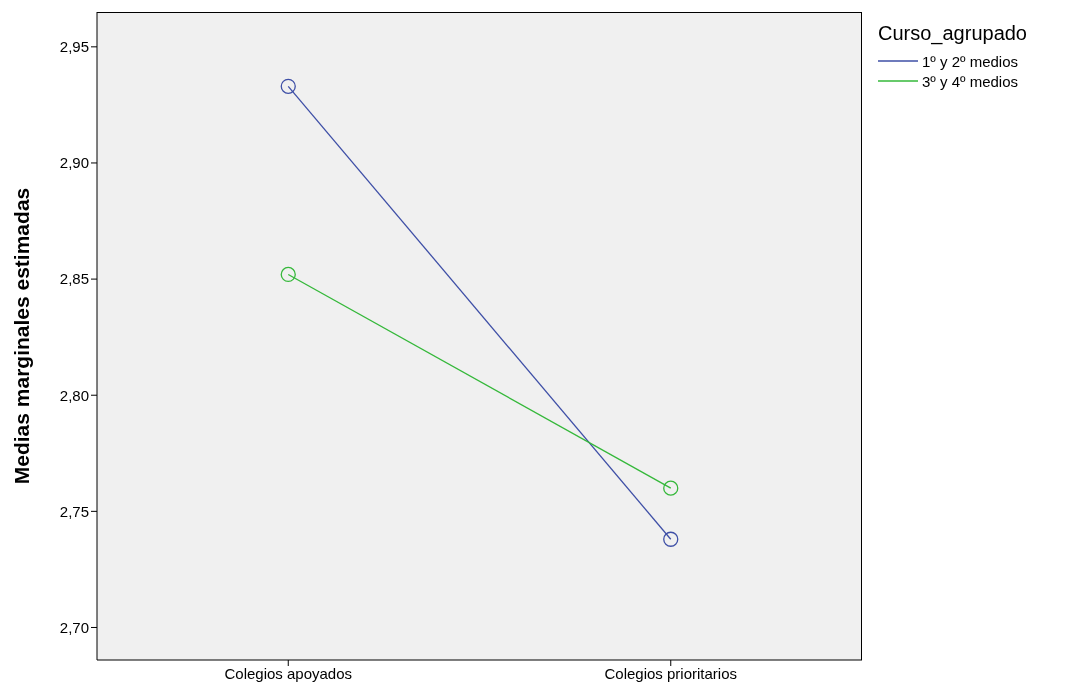  Describe the element at coordinates (22, 336) in the screenshot. I see `y-axis-title: Medias marginales estimadas` at that location.